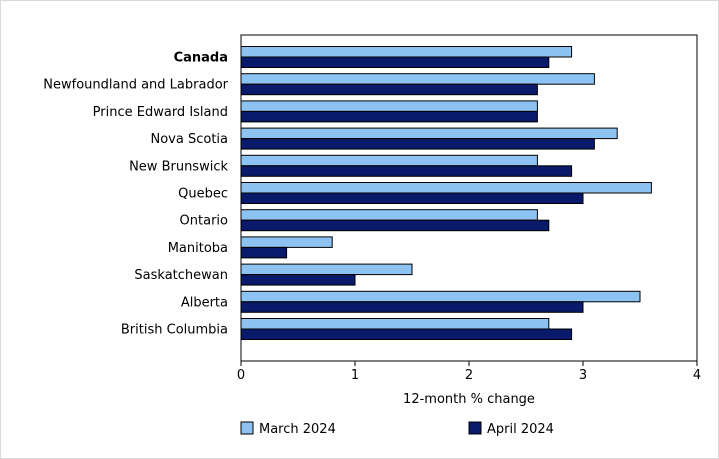 This screenshot has width=719, height=459. Describe the element at coordinates (160, 112) in the screenshot. I see `category-label: Prince Edward Island` at that location.